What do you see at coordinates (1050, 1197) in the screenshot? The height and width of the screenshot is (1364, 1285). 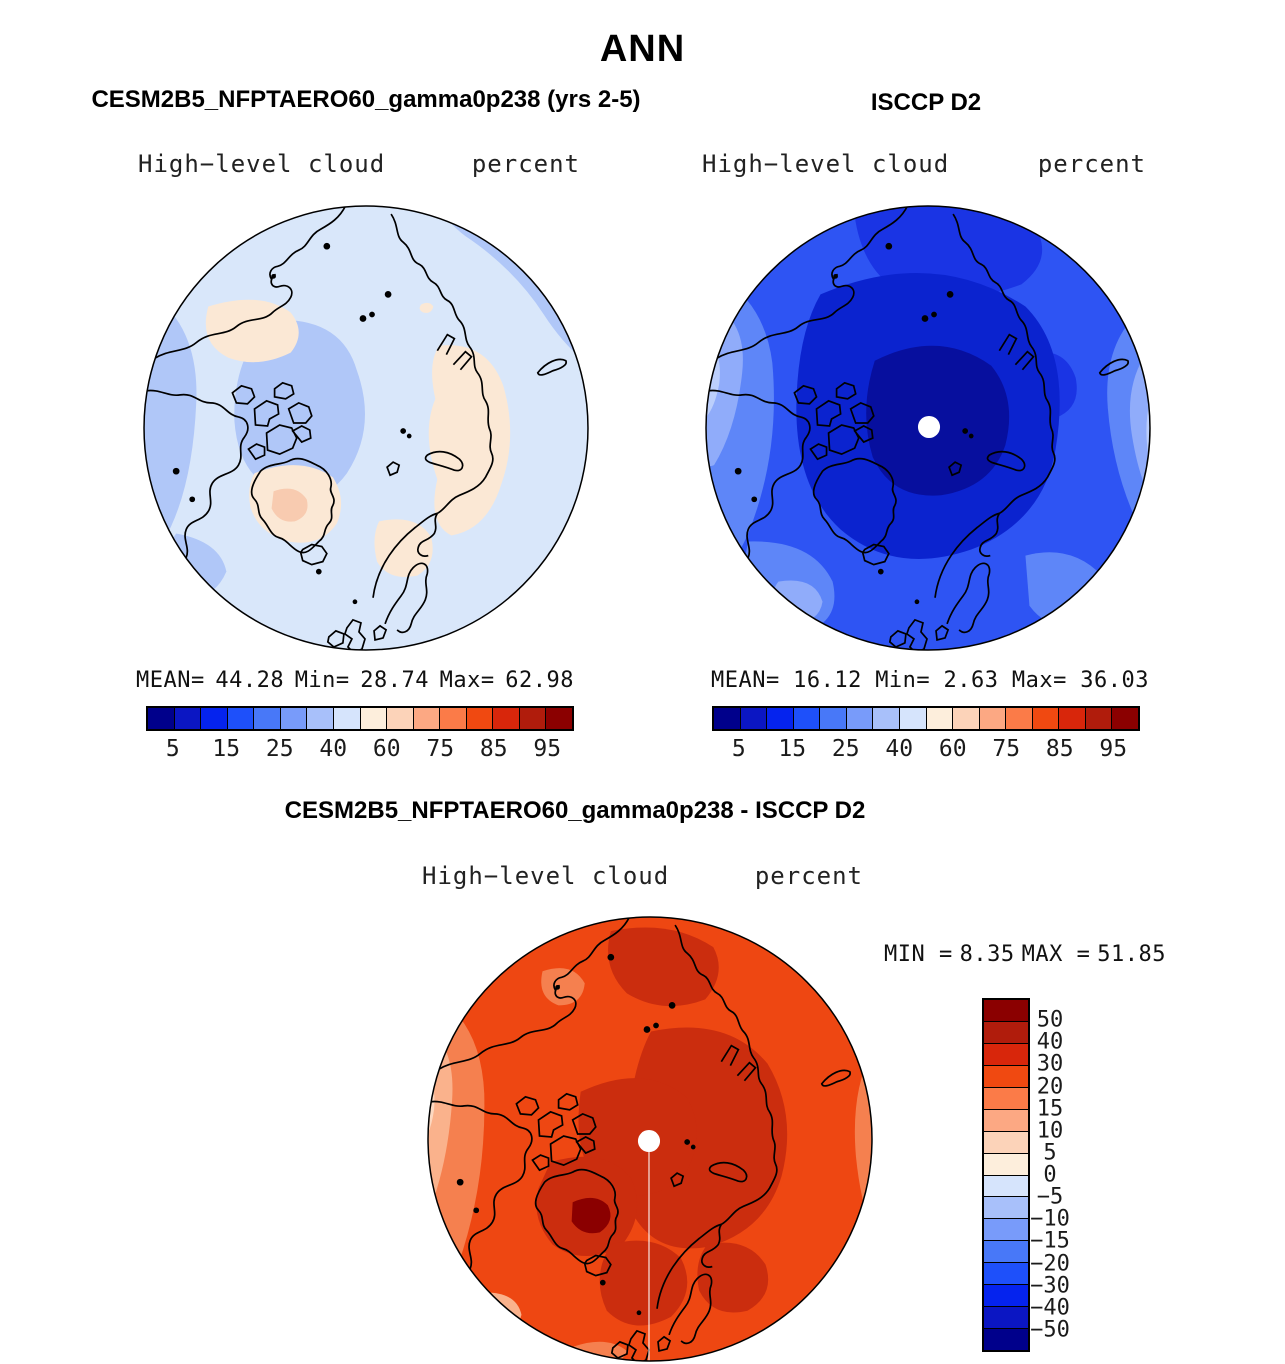 I see `colorbar-tick-label: −5` at bounding box center [1050, 1197].